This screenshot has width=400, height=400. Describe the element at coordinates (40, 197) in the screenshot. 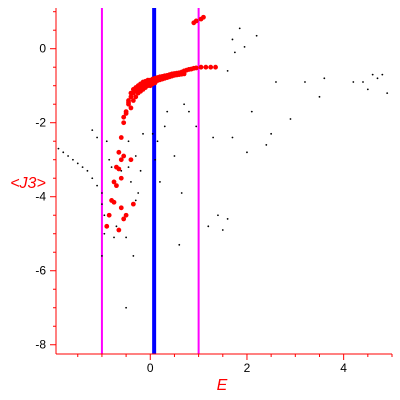

I see `y-tick-label: -4` at that location.